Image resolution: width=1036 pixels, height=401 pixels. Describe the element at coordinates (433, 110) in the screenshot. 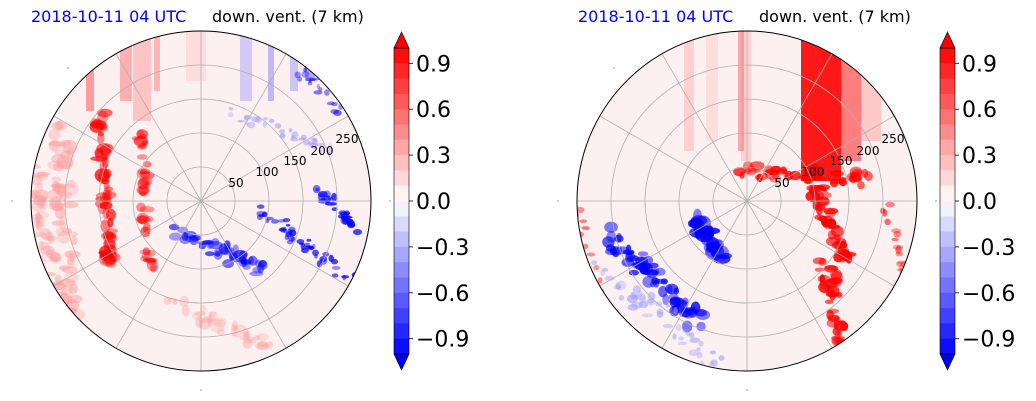

I see `colorbar-tick-label: 0.6` at that location.